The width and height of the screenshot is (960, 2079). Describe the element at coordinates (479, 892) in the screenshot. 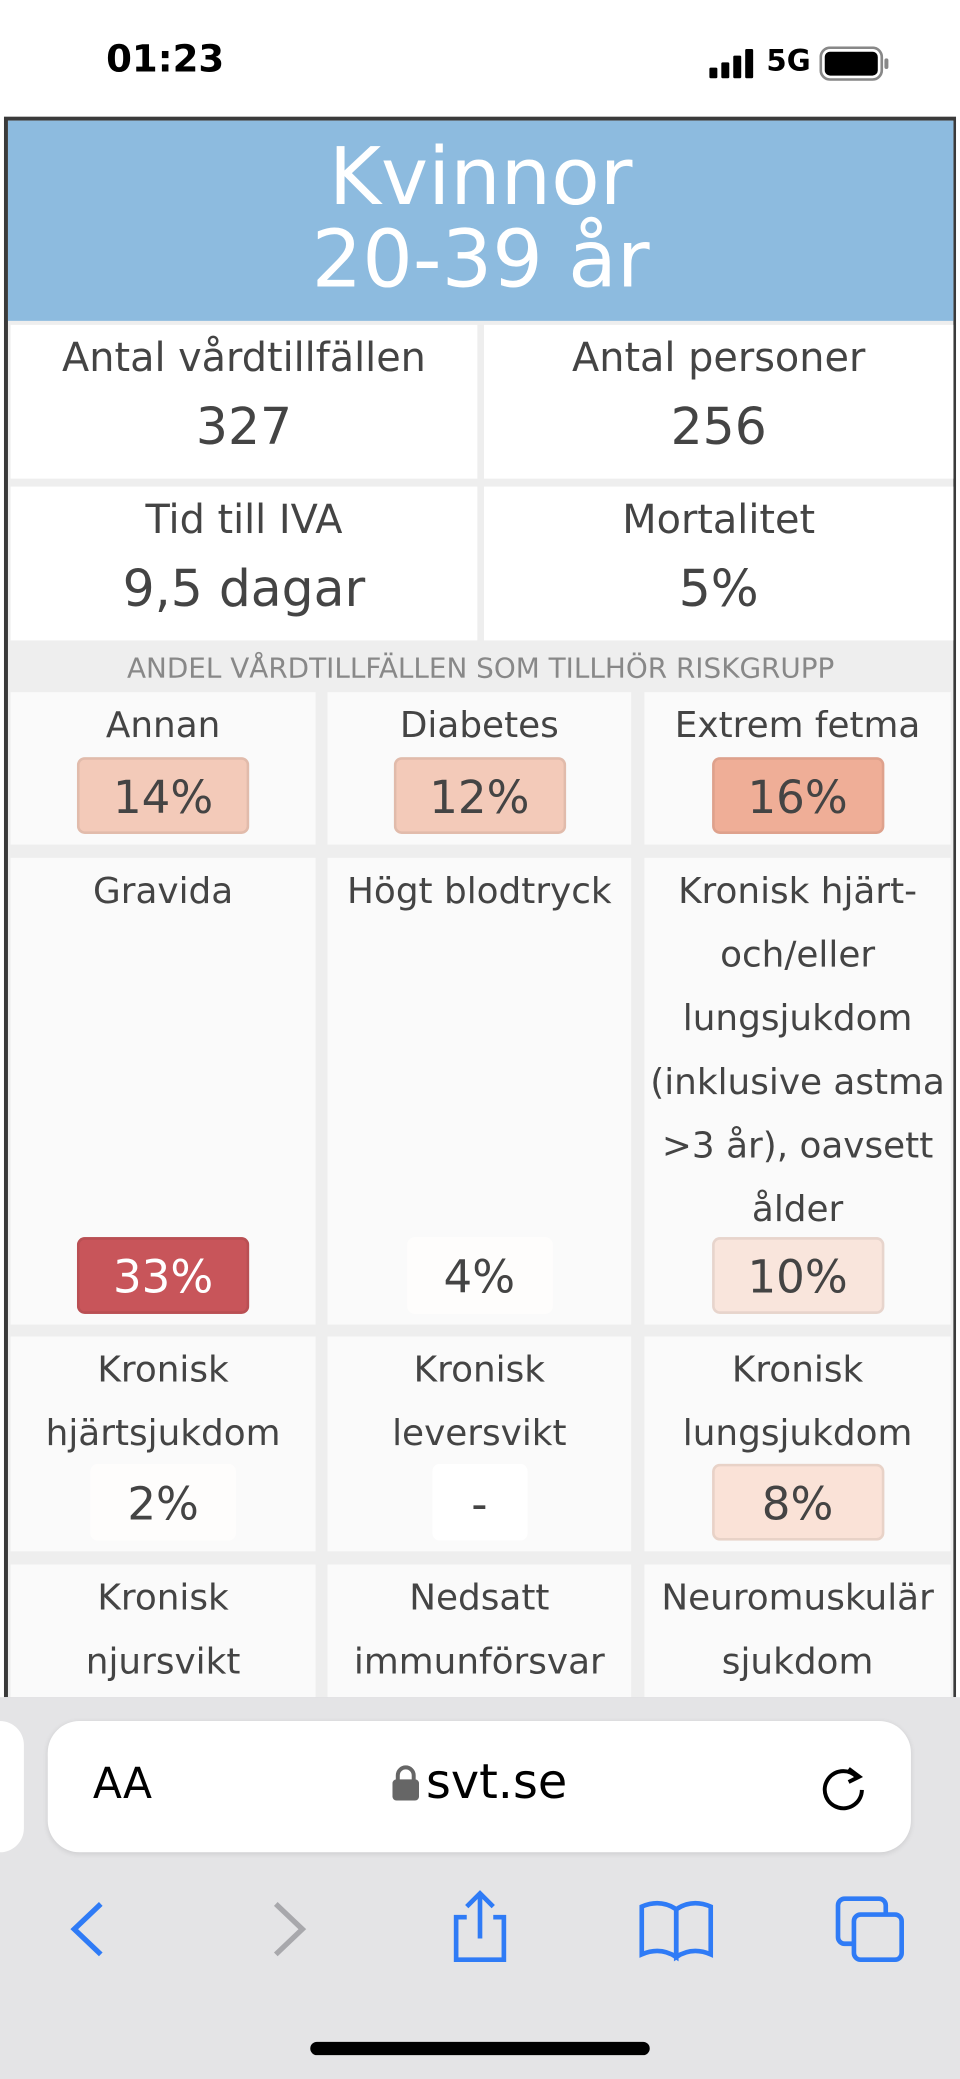

I see `risk-label: Högt blodtryck` at that location.